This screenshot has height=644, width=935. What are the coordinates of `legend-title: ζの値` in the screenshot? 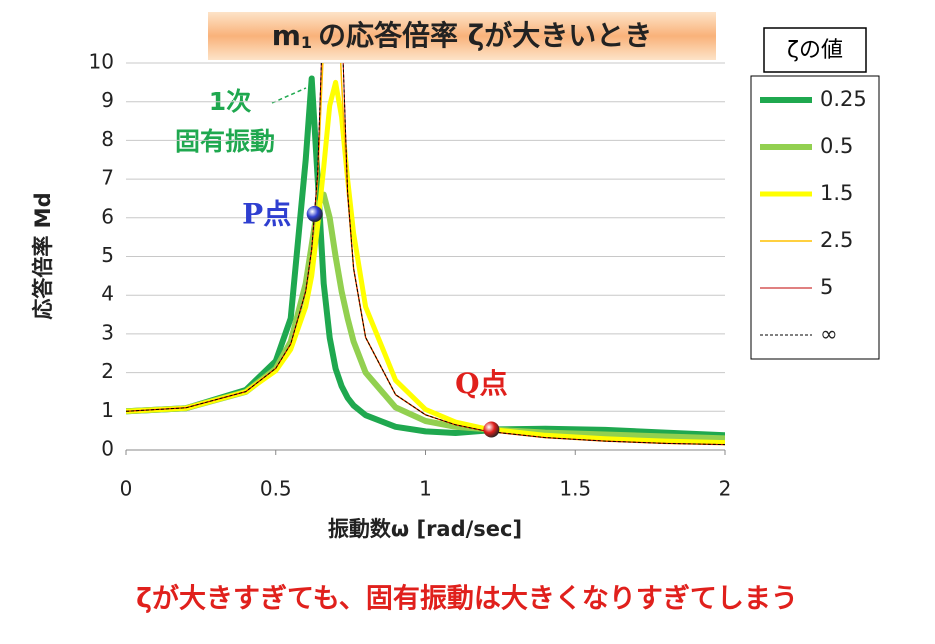 It's located at (815, 50).